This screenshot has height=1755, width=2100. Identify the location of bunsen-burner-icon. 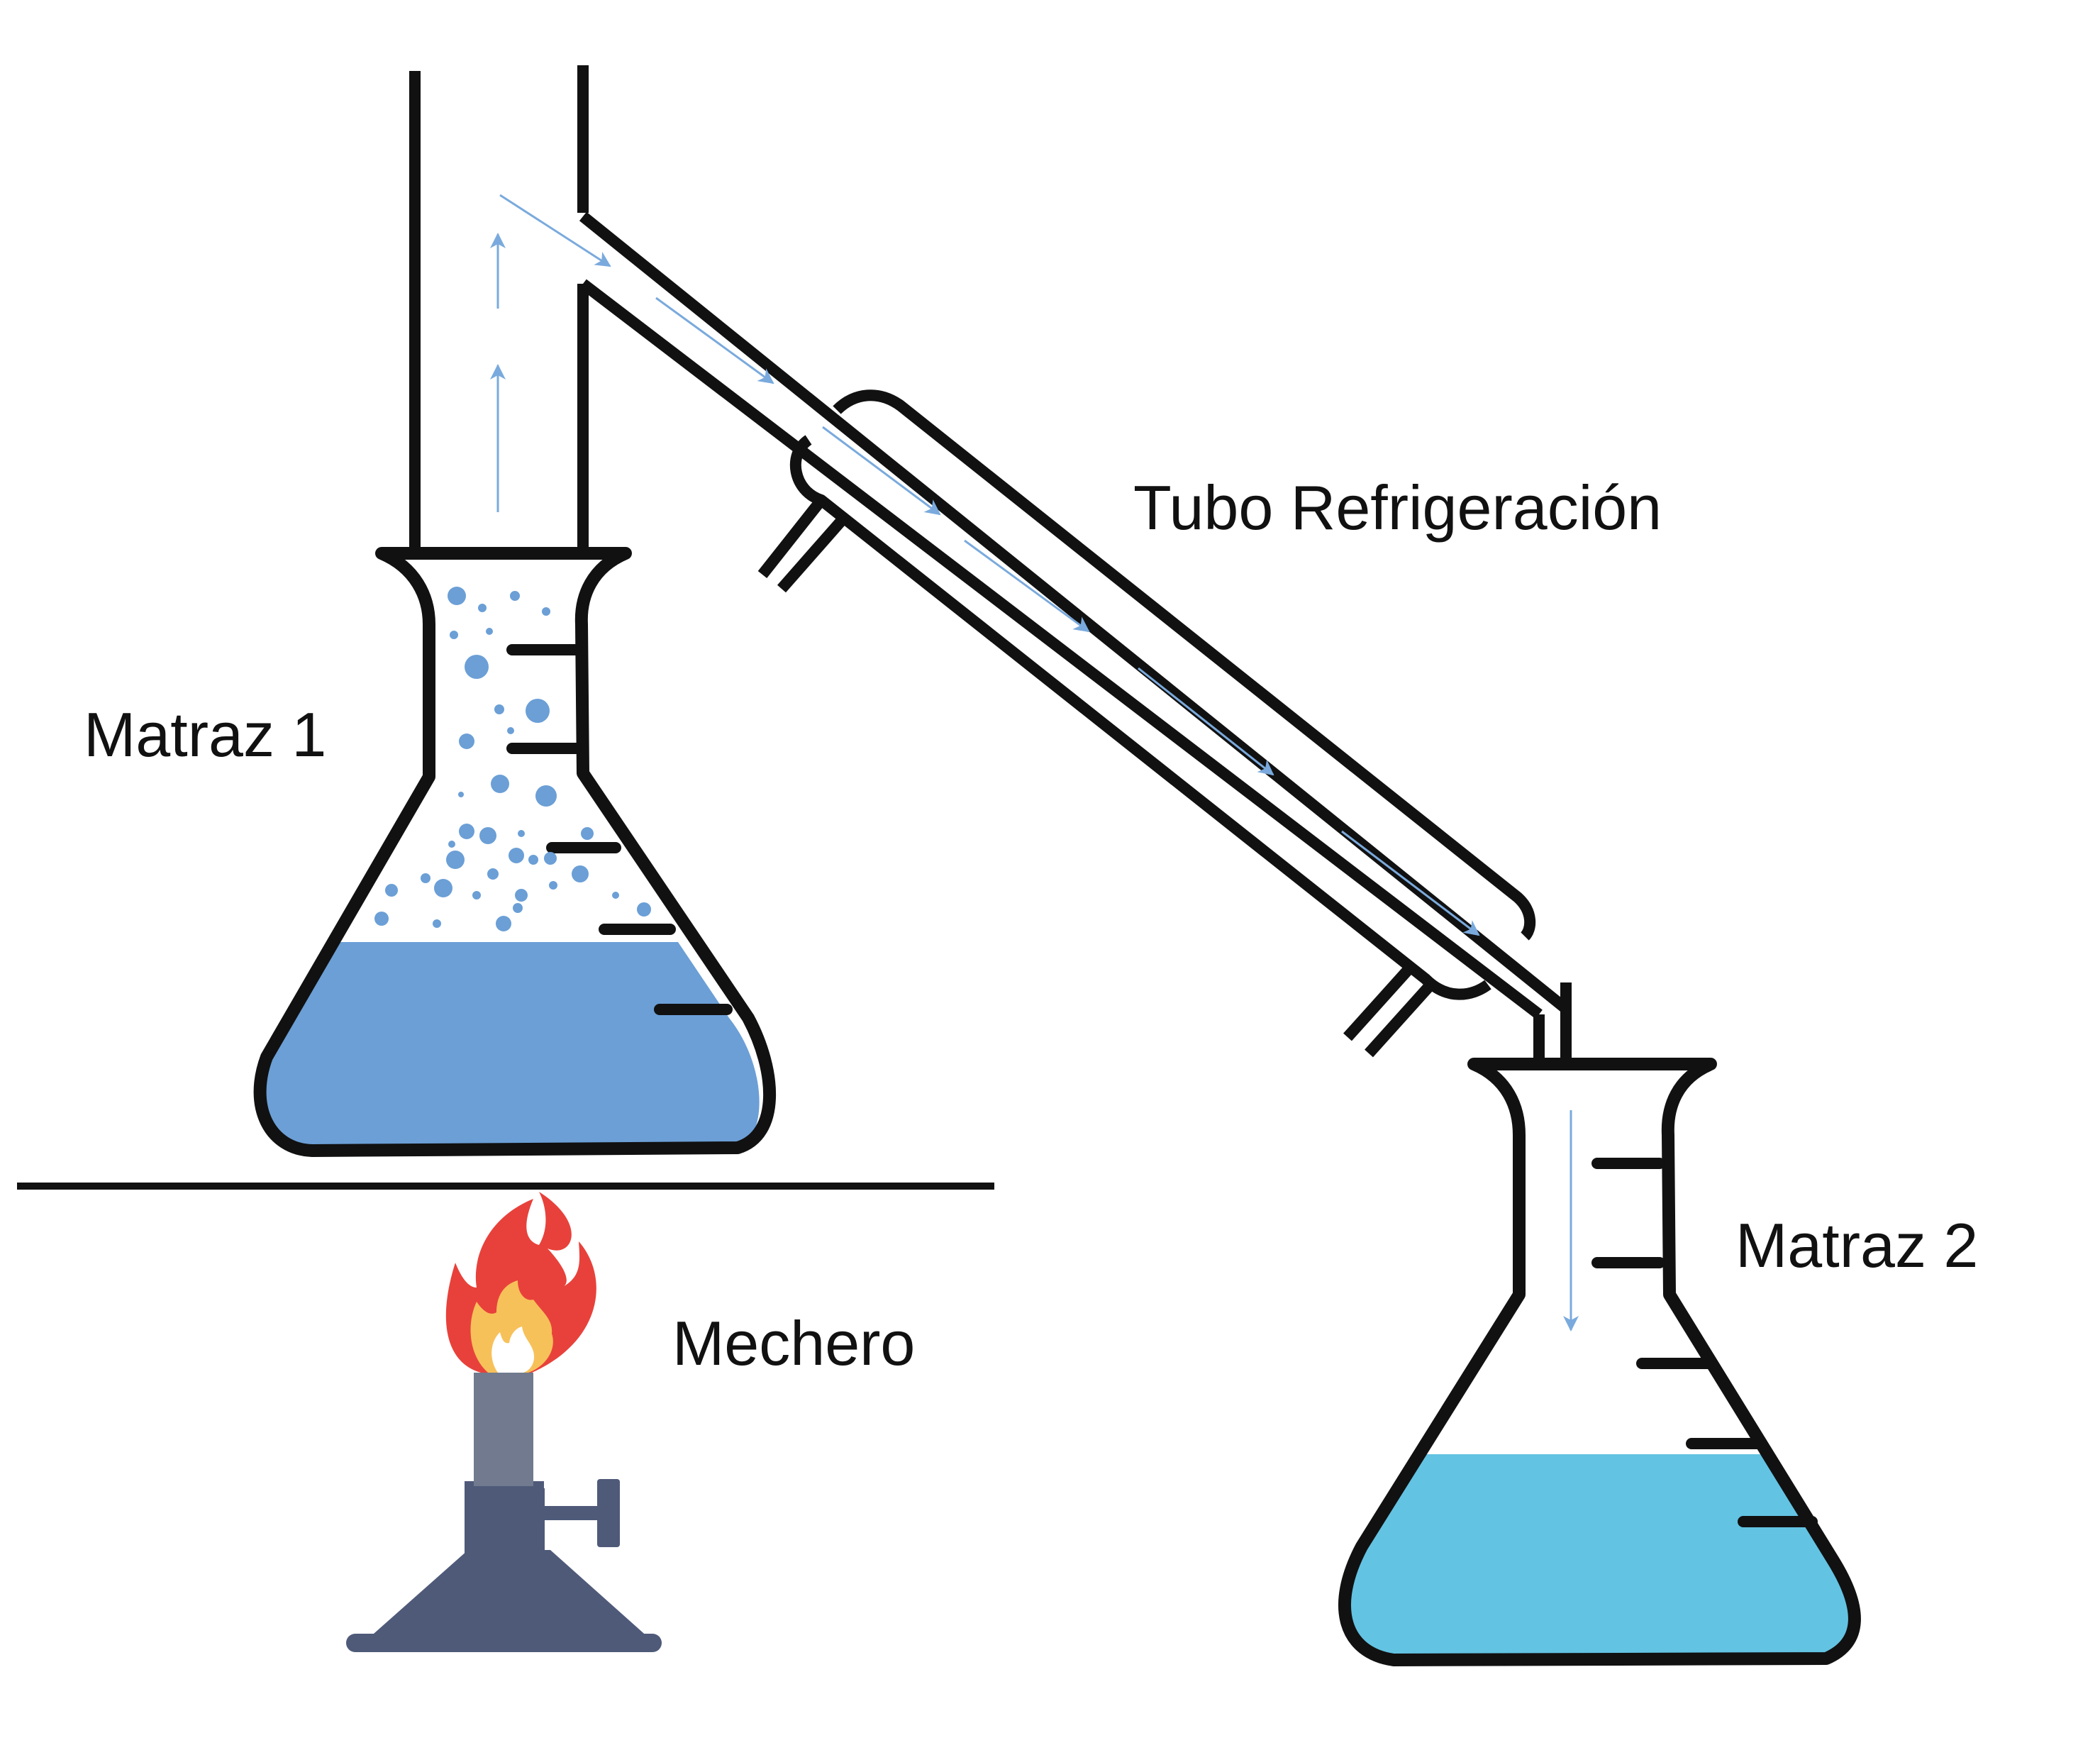
(504, 1512).